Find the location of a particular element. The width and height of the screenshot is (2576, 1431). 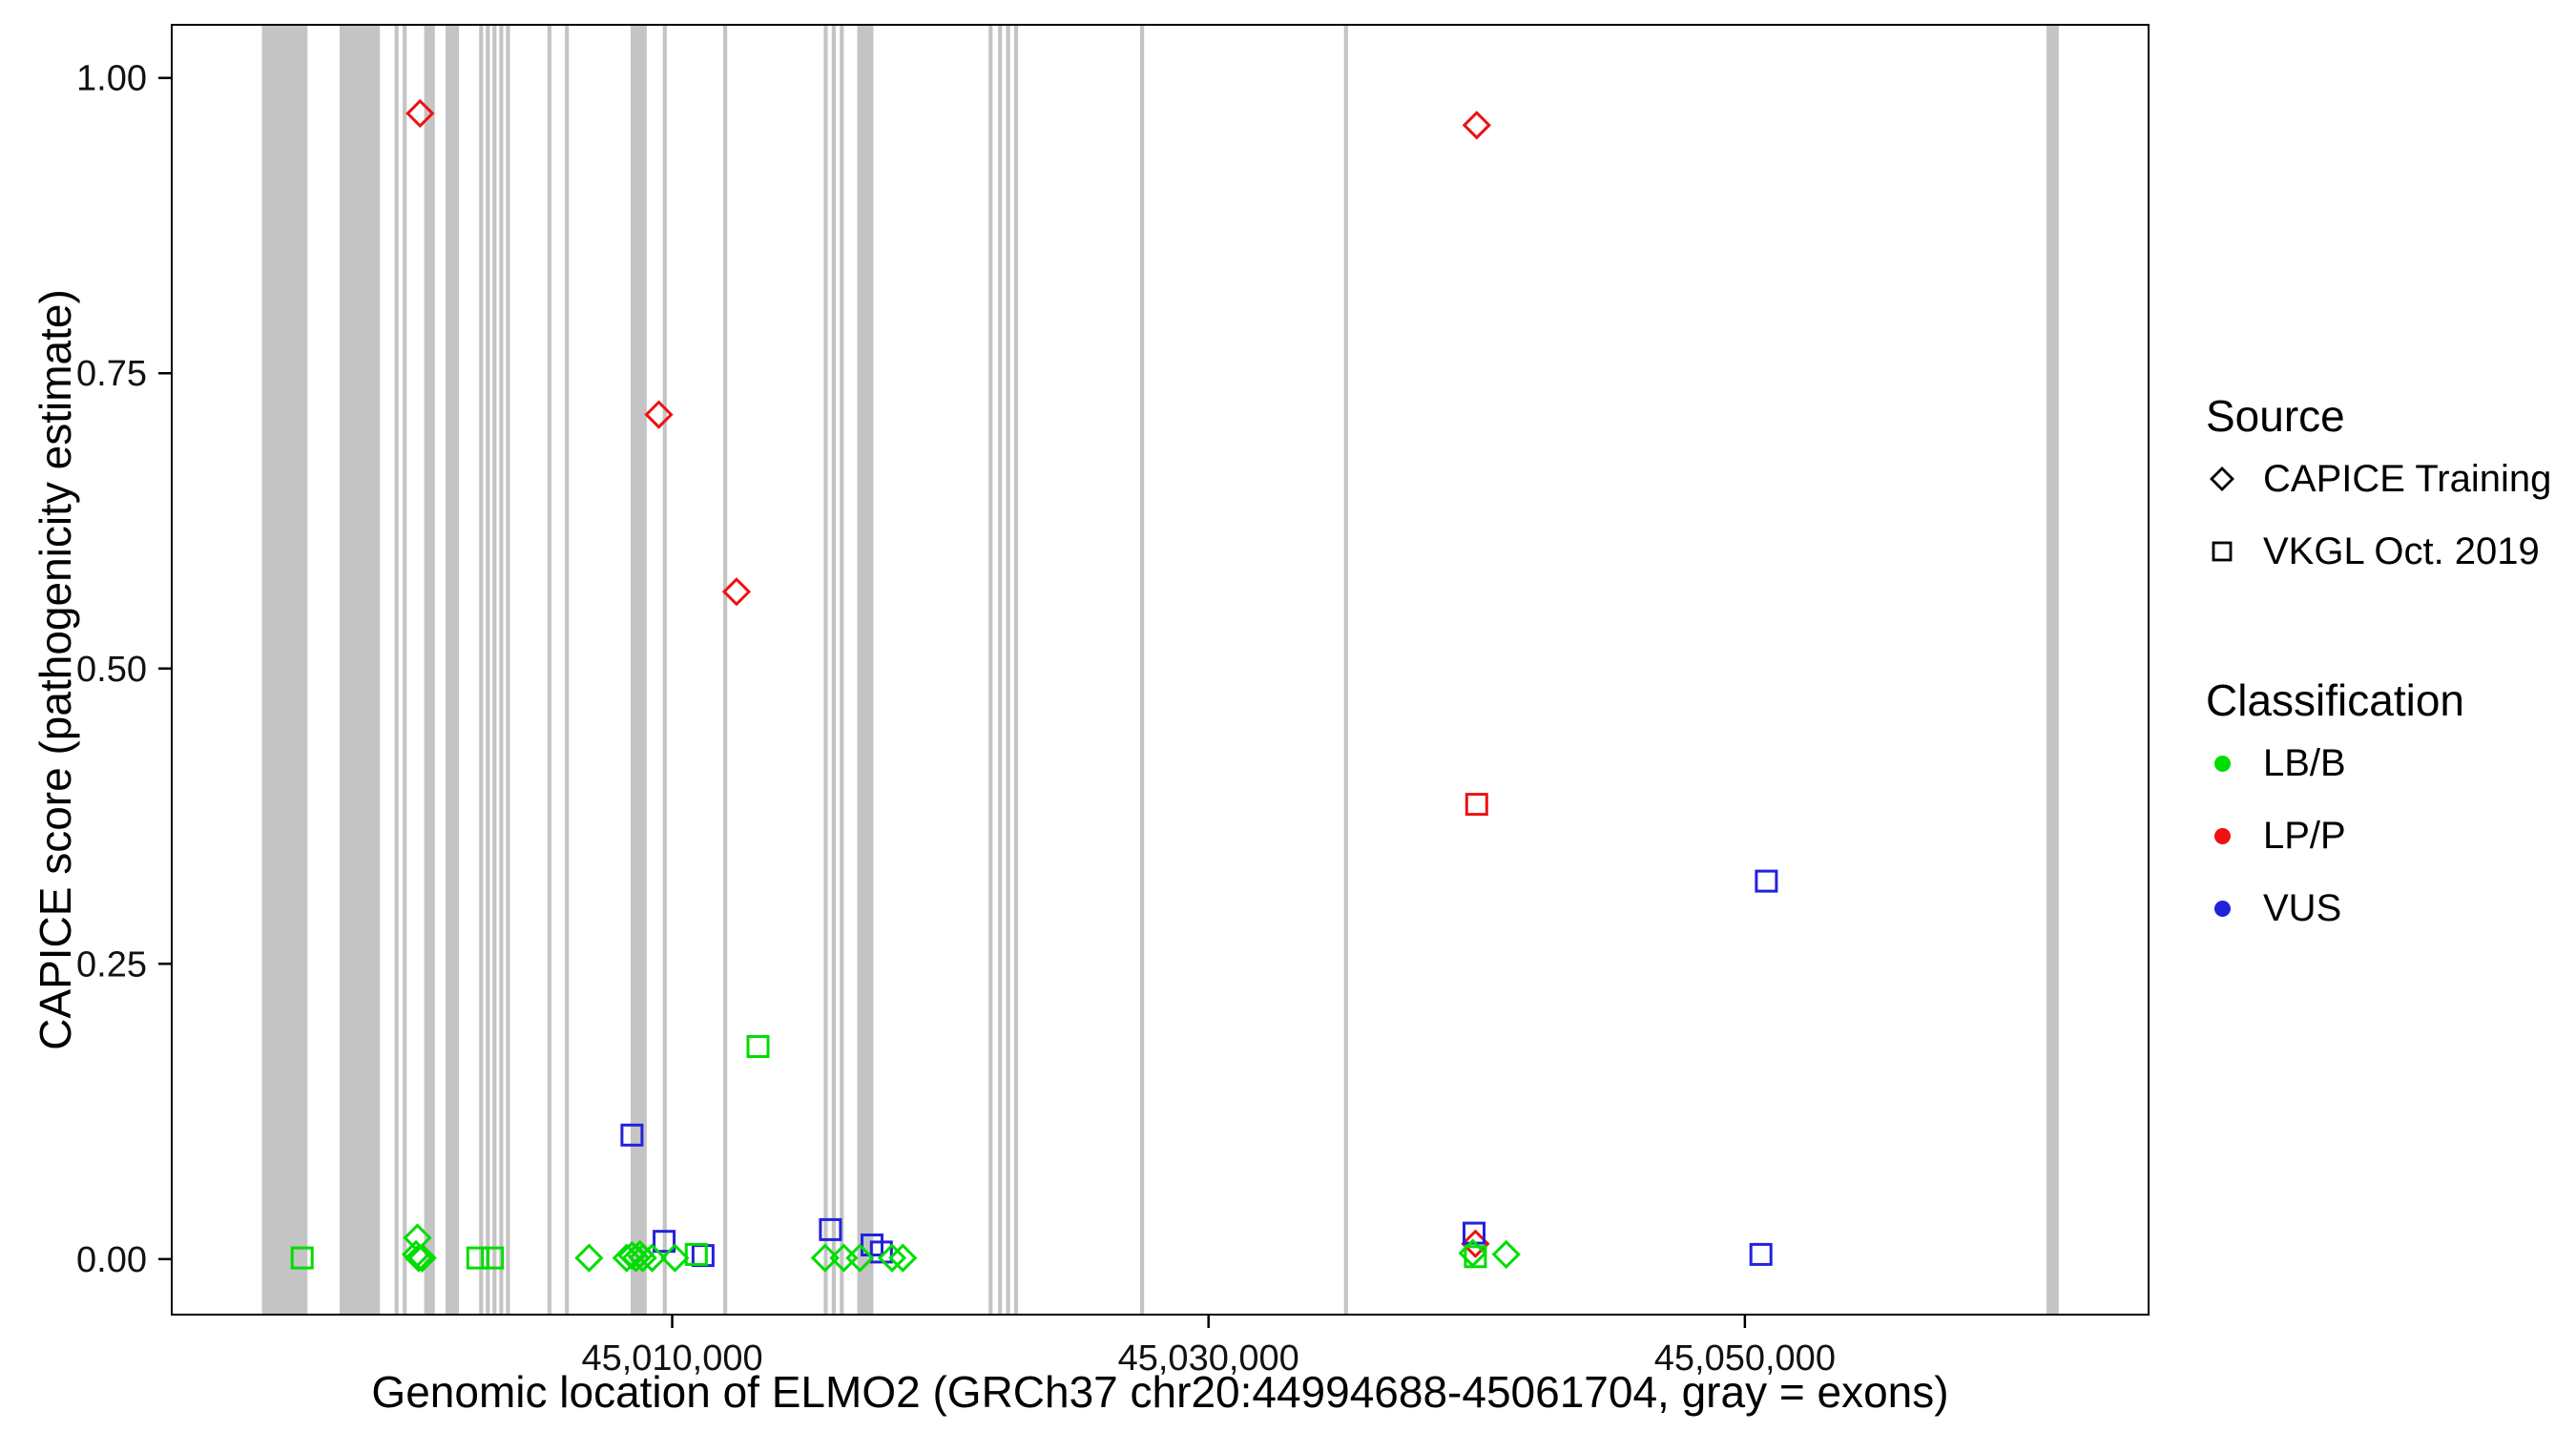

legend-item-lbb: LB/B is located at coordinates (2378, 763).